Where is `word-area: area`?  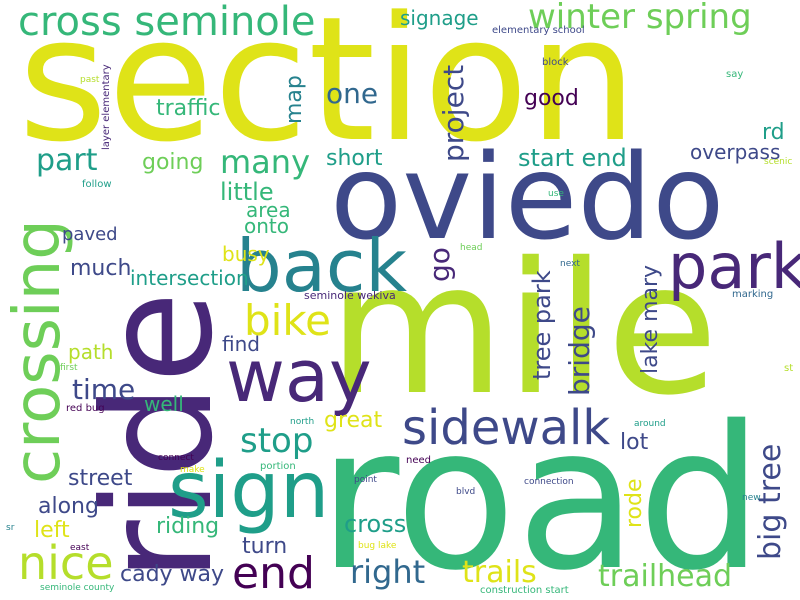
word-area: area is located at coordinates (268, 210).